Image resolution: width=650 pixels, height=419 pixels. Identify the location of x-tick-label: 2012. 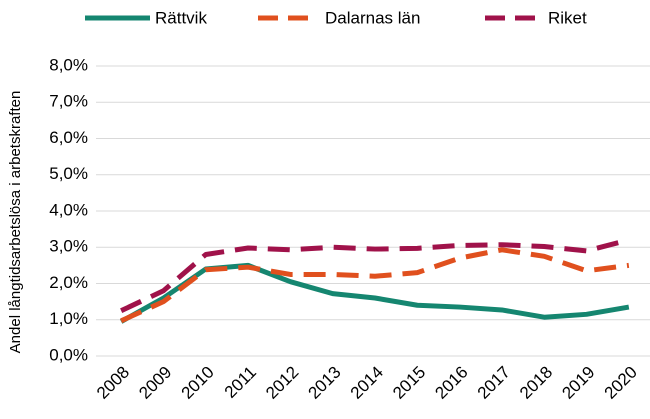
(282, 383).